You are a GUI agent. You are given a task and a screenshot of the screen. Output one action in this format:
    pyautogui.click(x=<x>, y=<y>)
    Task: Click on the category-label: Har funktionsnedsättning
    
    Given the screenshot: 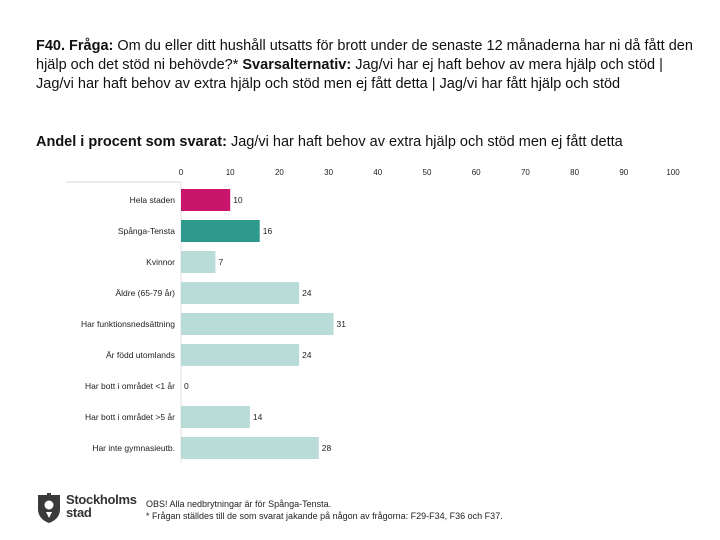 What is the action you would take?
    pyautogui.click(x=128, y=324)
    